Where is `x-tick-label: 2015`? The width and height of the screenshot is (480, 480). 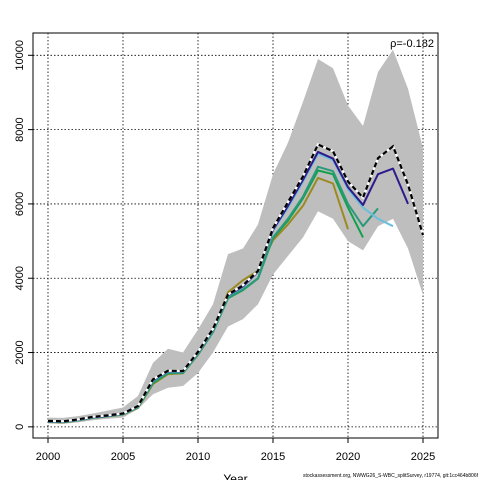
x-tick-label: 2015 is located at coordinates (273, 457).